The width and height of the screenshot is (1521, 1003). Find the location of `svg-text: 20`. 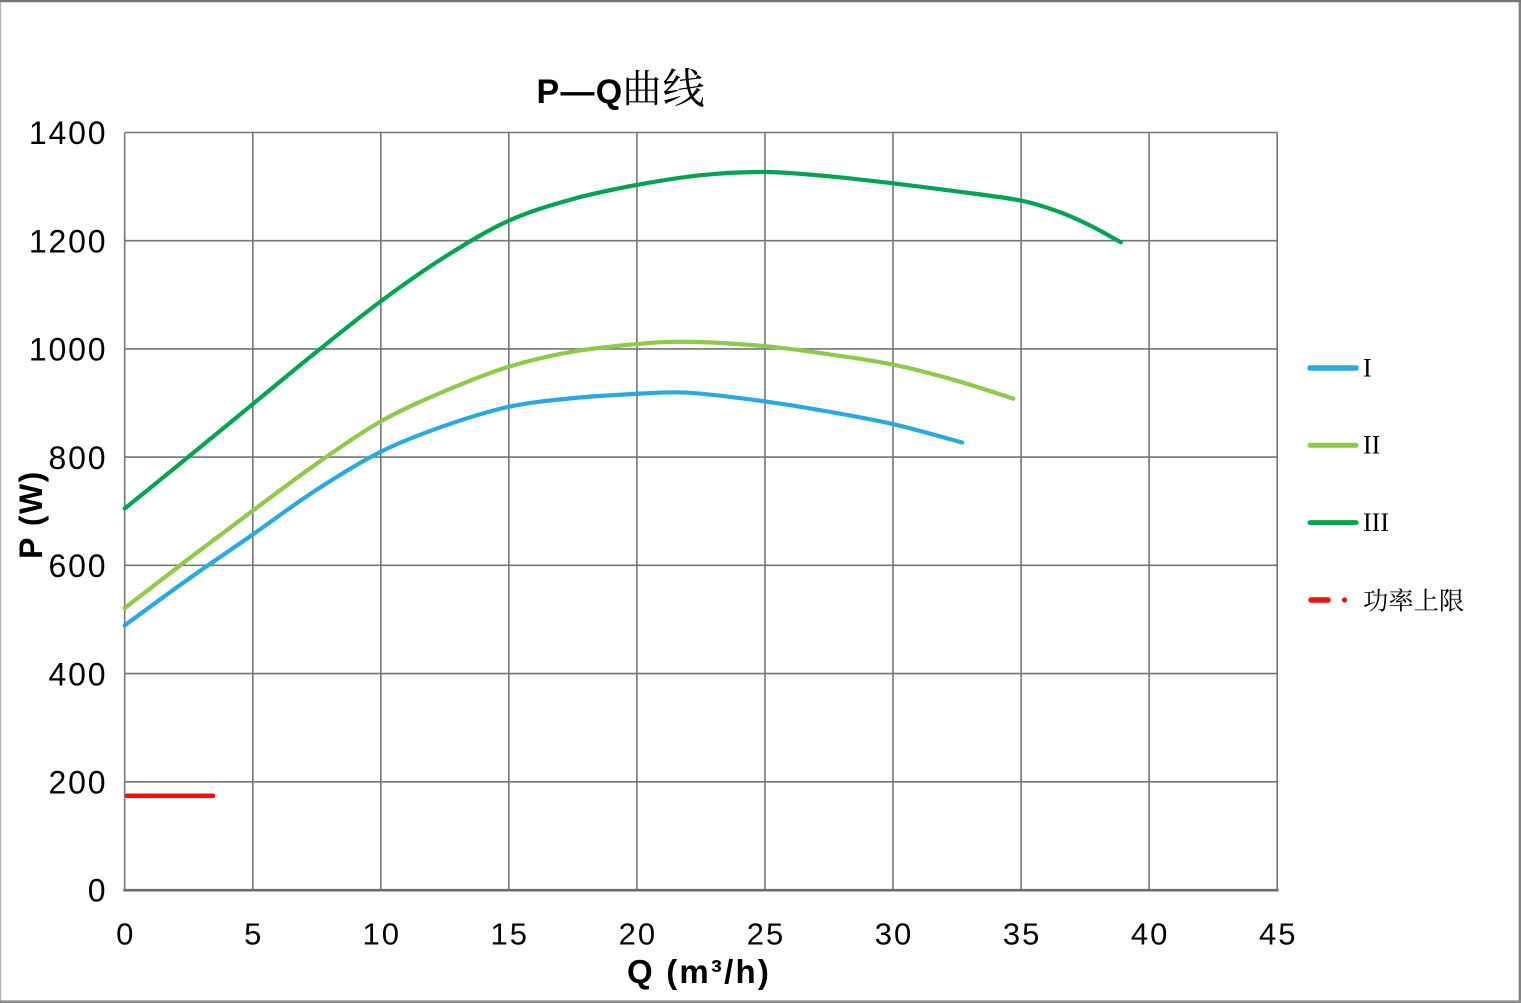

svg-text: 20 is located at coordinates (638, 934).